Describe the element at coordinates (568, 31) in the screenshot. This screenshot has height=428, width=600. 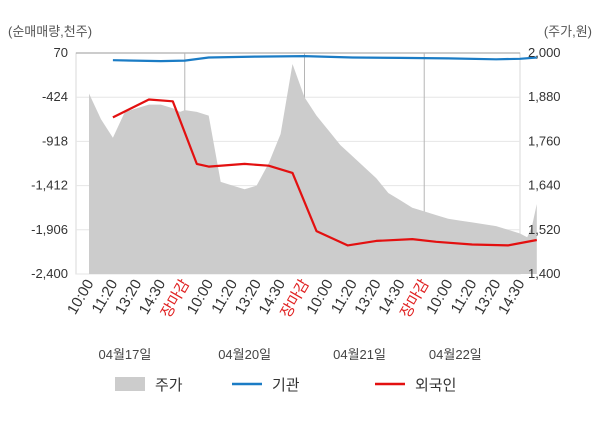
I see `right-axis-unit: (주가,원)` at that location.